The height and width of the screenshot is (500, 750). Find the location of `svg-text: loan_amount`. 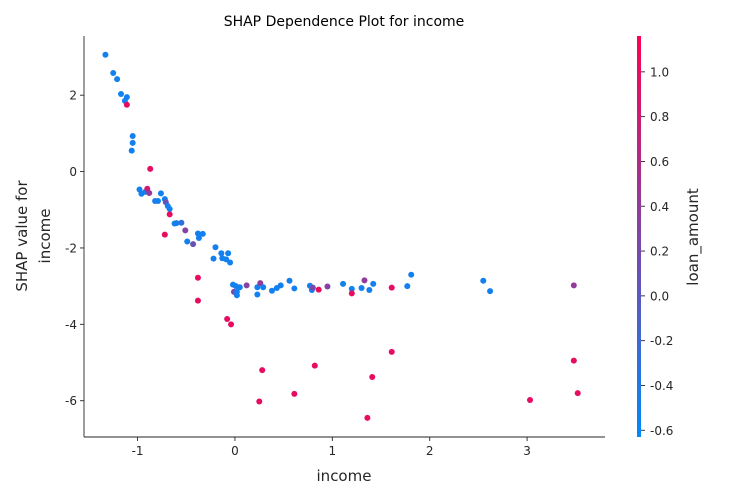

svg-text: loan_amount is located at coordinates (693, 237).